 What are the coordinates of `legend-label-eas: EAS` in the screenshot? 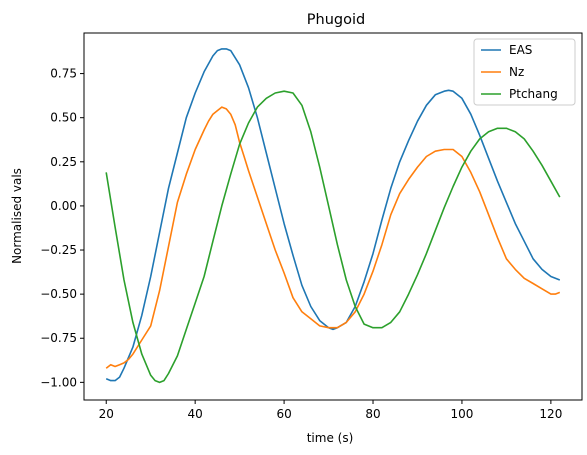 It's located at (520, 50).